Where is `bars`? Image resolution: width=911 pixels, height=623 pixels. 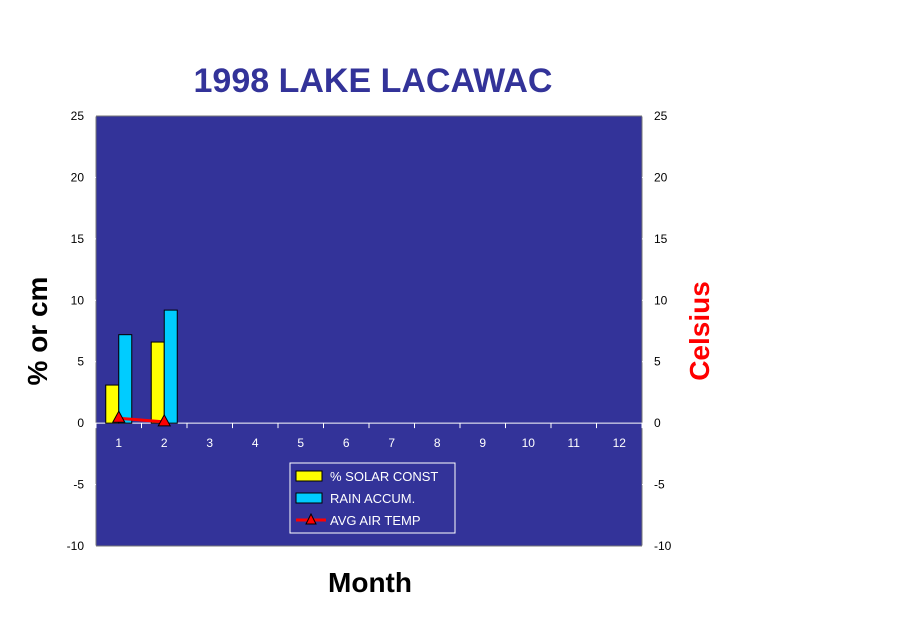
bars is located at coordinates (141, 366).